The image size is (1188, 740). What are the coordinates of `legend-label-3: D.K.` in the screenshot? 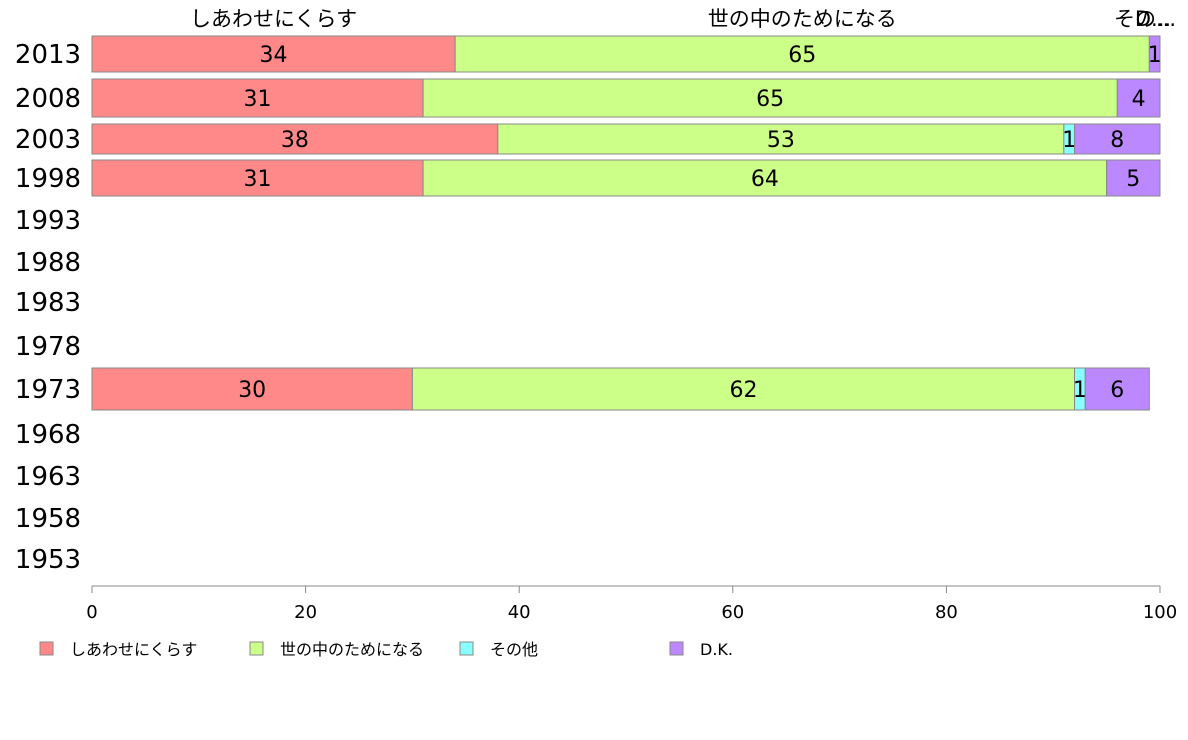 It's located at (716, 649).